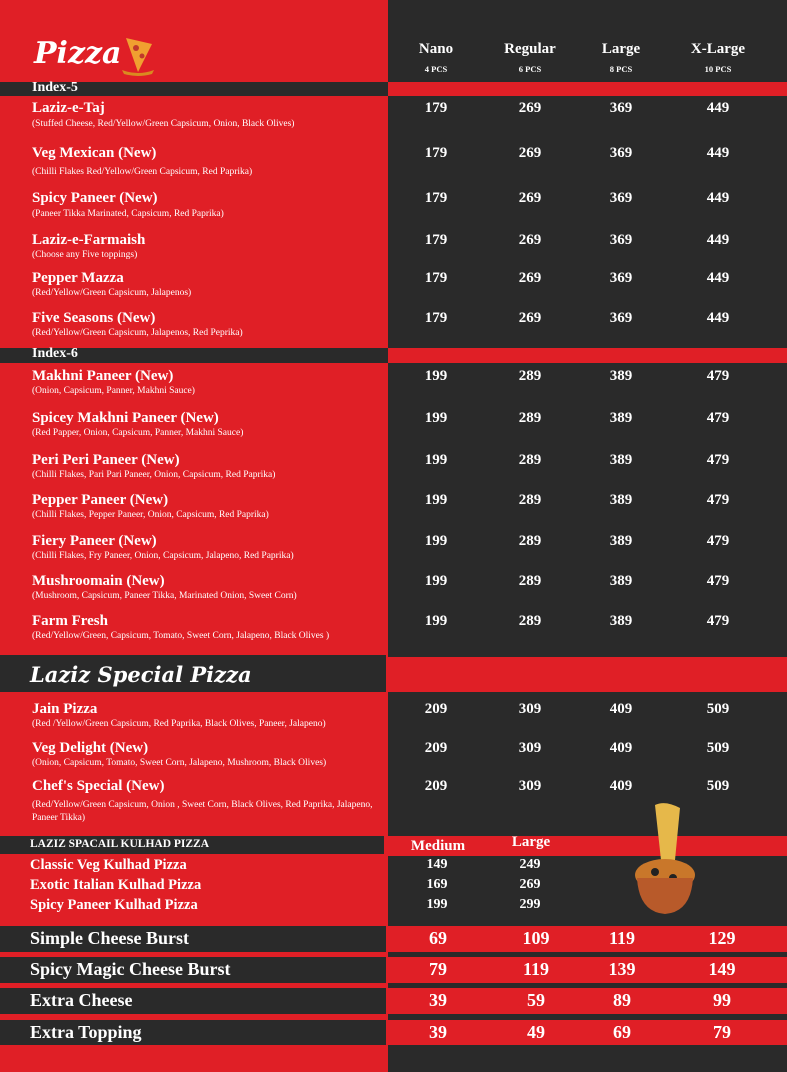  I want to click on section-title: Laziz Special Pizza, so click(141, 674).